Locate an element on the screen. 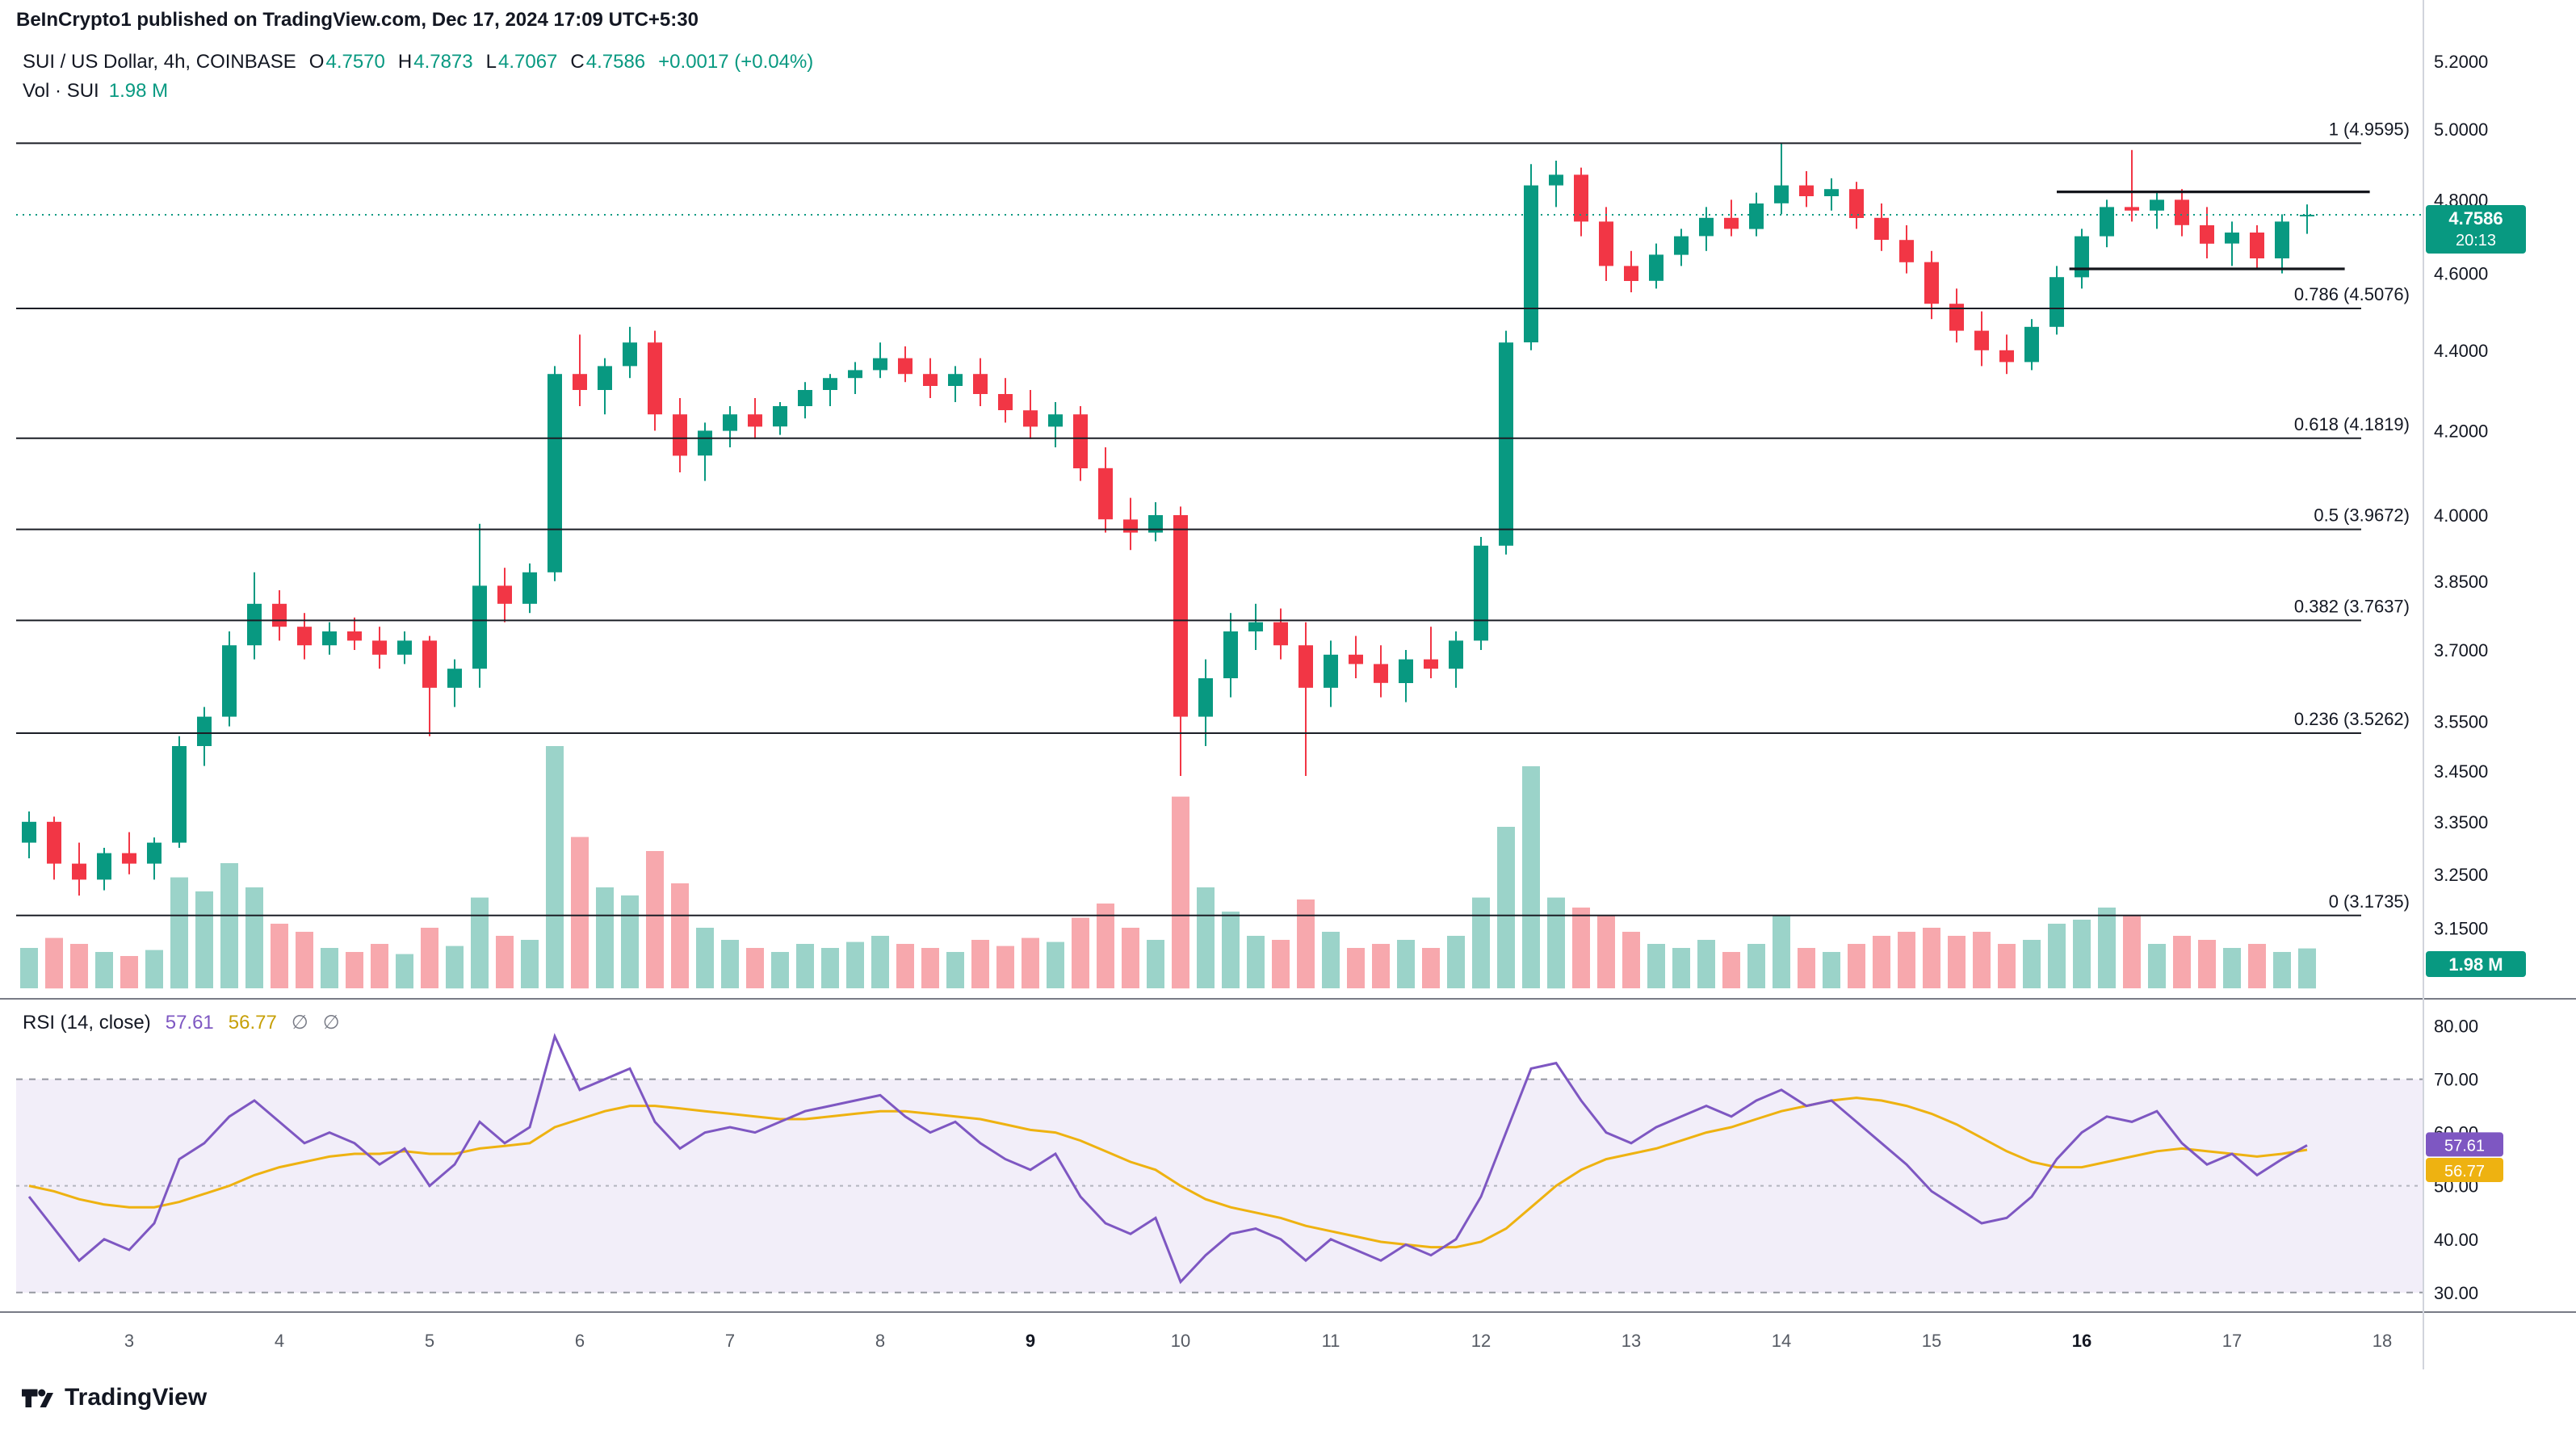  fib-label: 0.5 (3.9672) is located at coordinates (2362, 515).